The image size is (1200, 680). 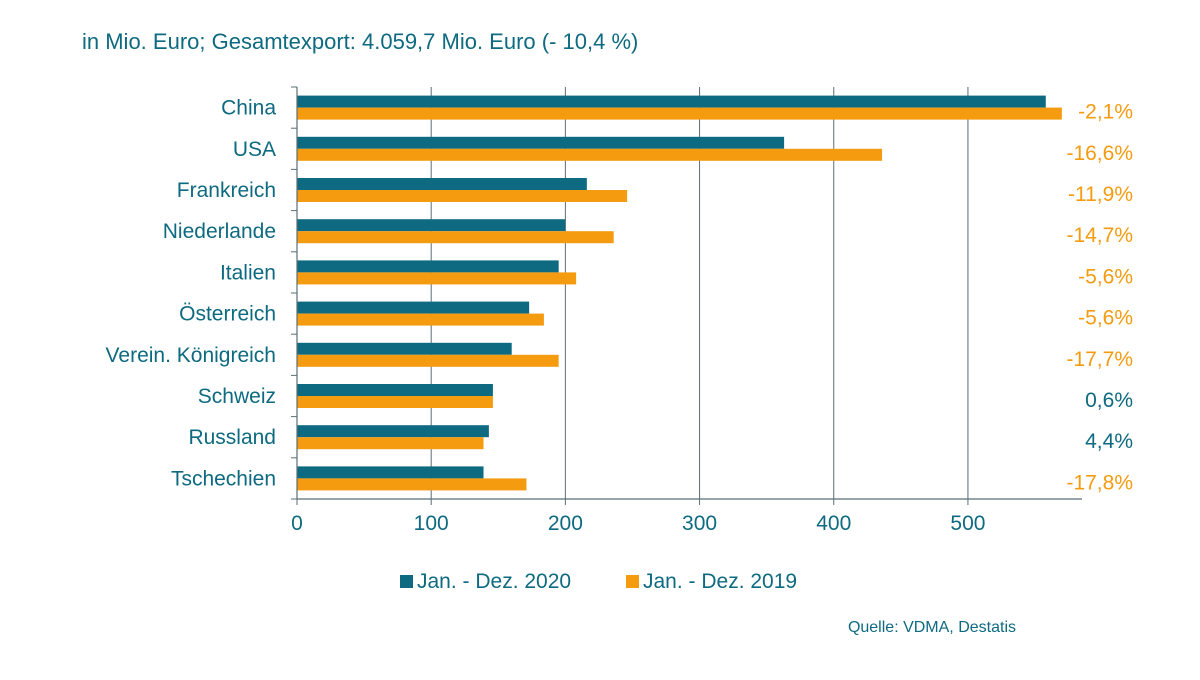 What do you see at coordinates (1109, 400) in the screenshot?
I see `change-label: 0,6%` at bounding box center [1109, 400].